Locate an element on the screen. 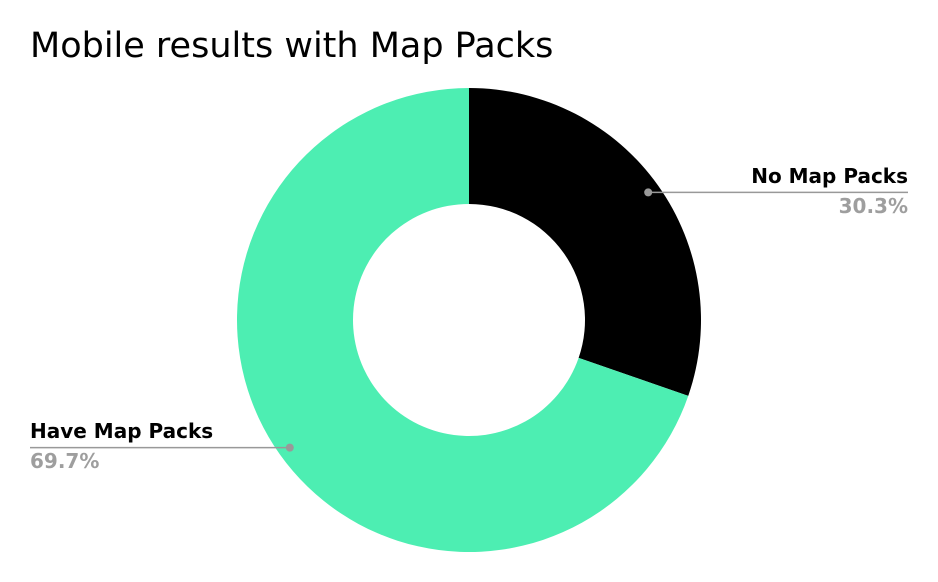  donut-slice is located at coordinates (585, 242).